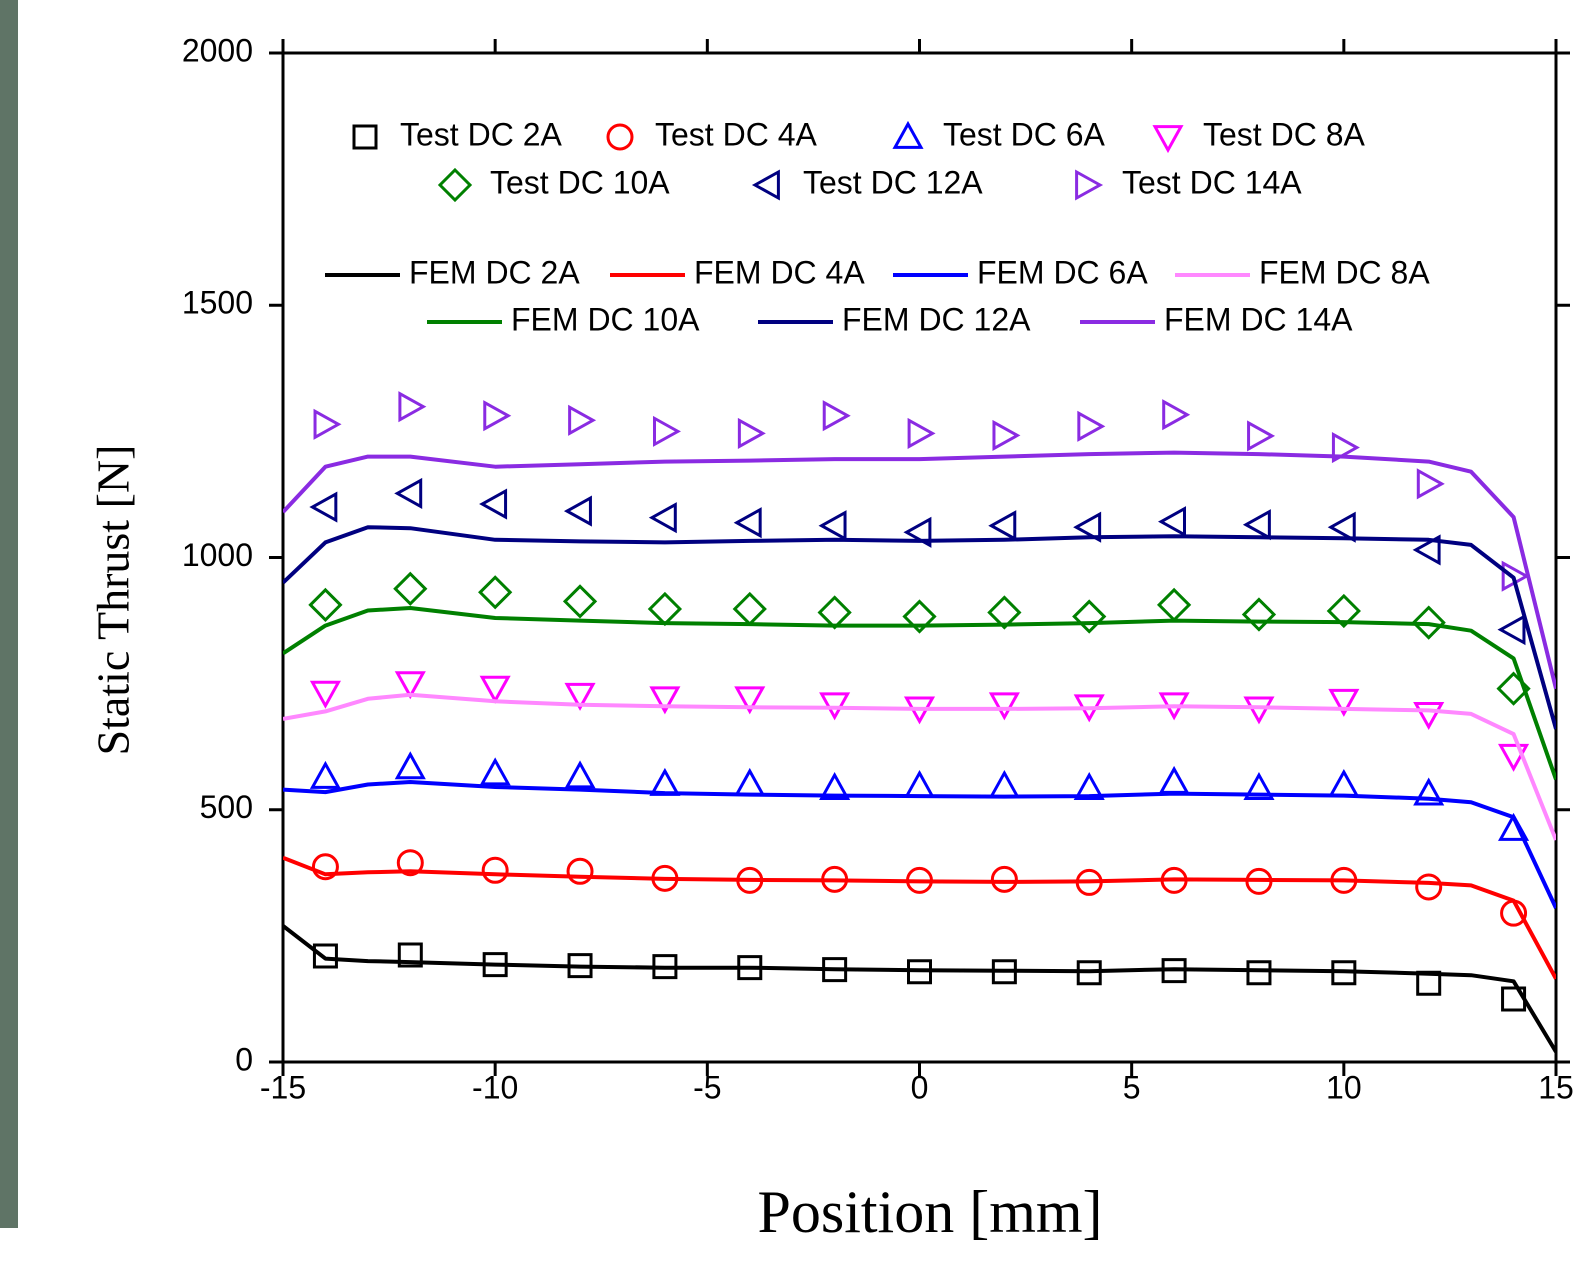 This screenshot has height=1267, width=1580. Describe the element at coordinates (495, 1087) in the screenshot. I see `x-tick-label: -10` at that location.